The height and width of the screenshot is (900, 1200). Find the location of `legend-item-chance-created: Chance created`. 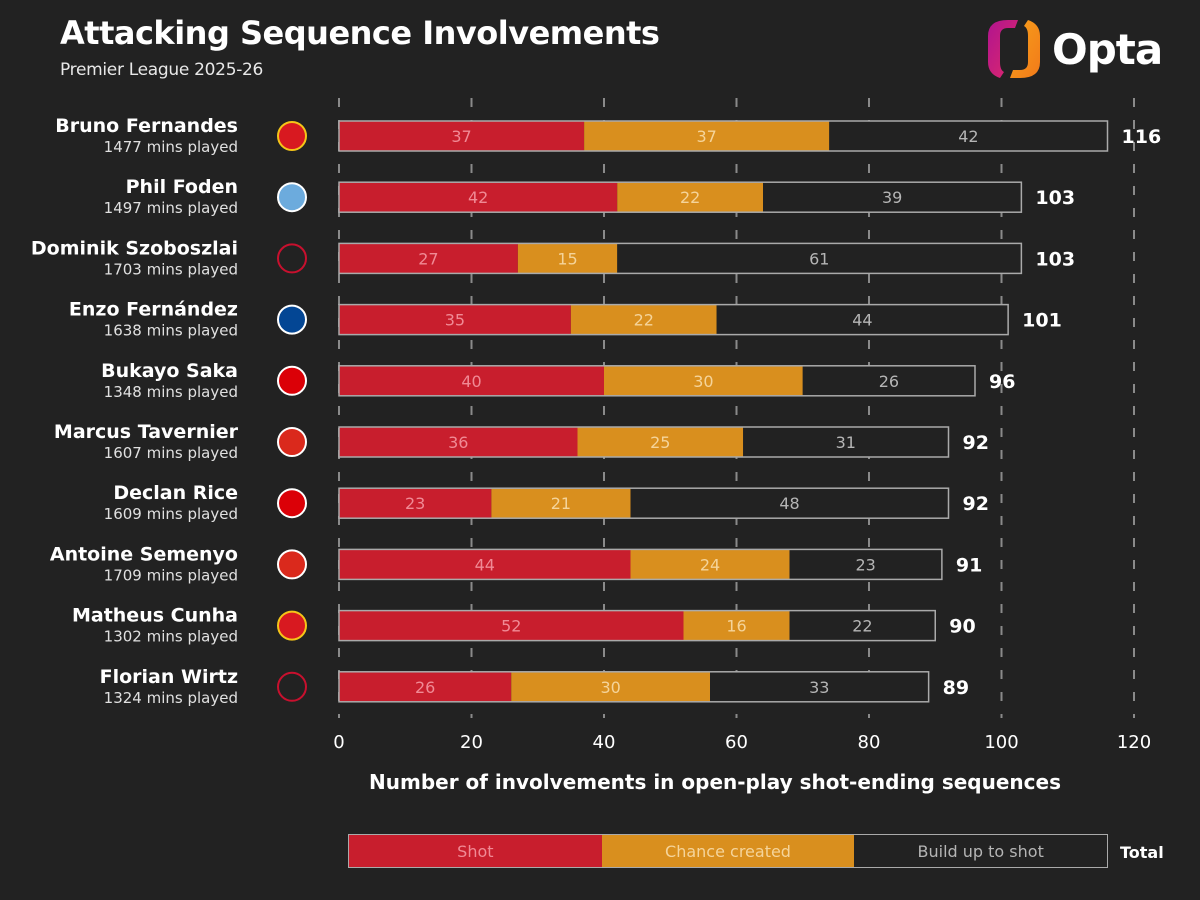

legend-item-chance-created: Chance created is located at coordinates (728, 851).